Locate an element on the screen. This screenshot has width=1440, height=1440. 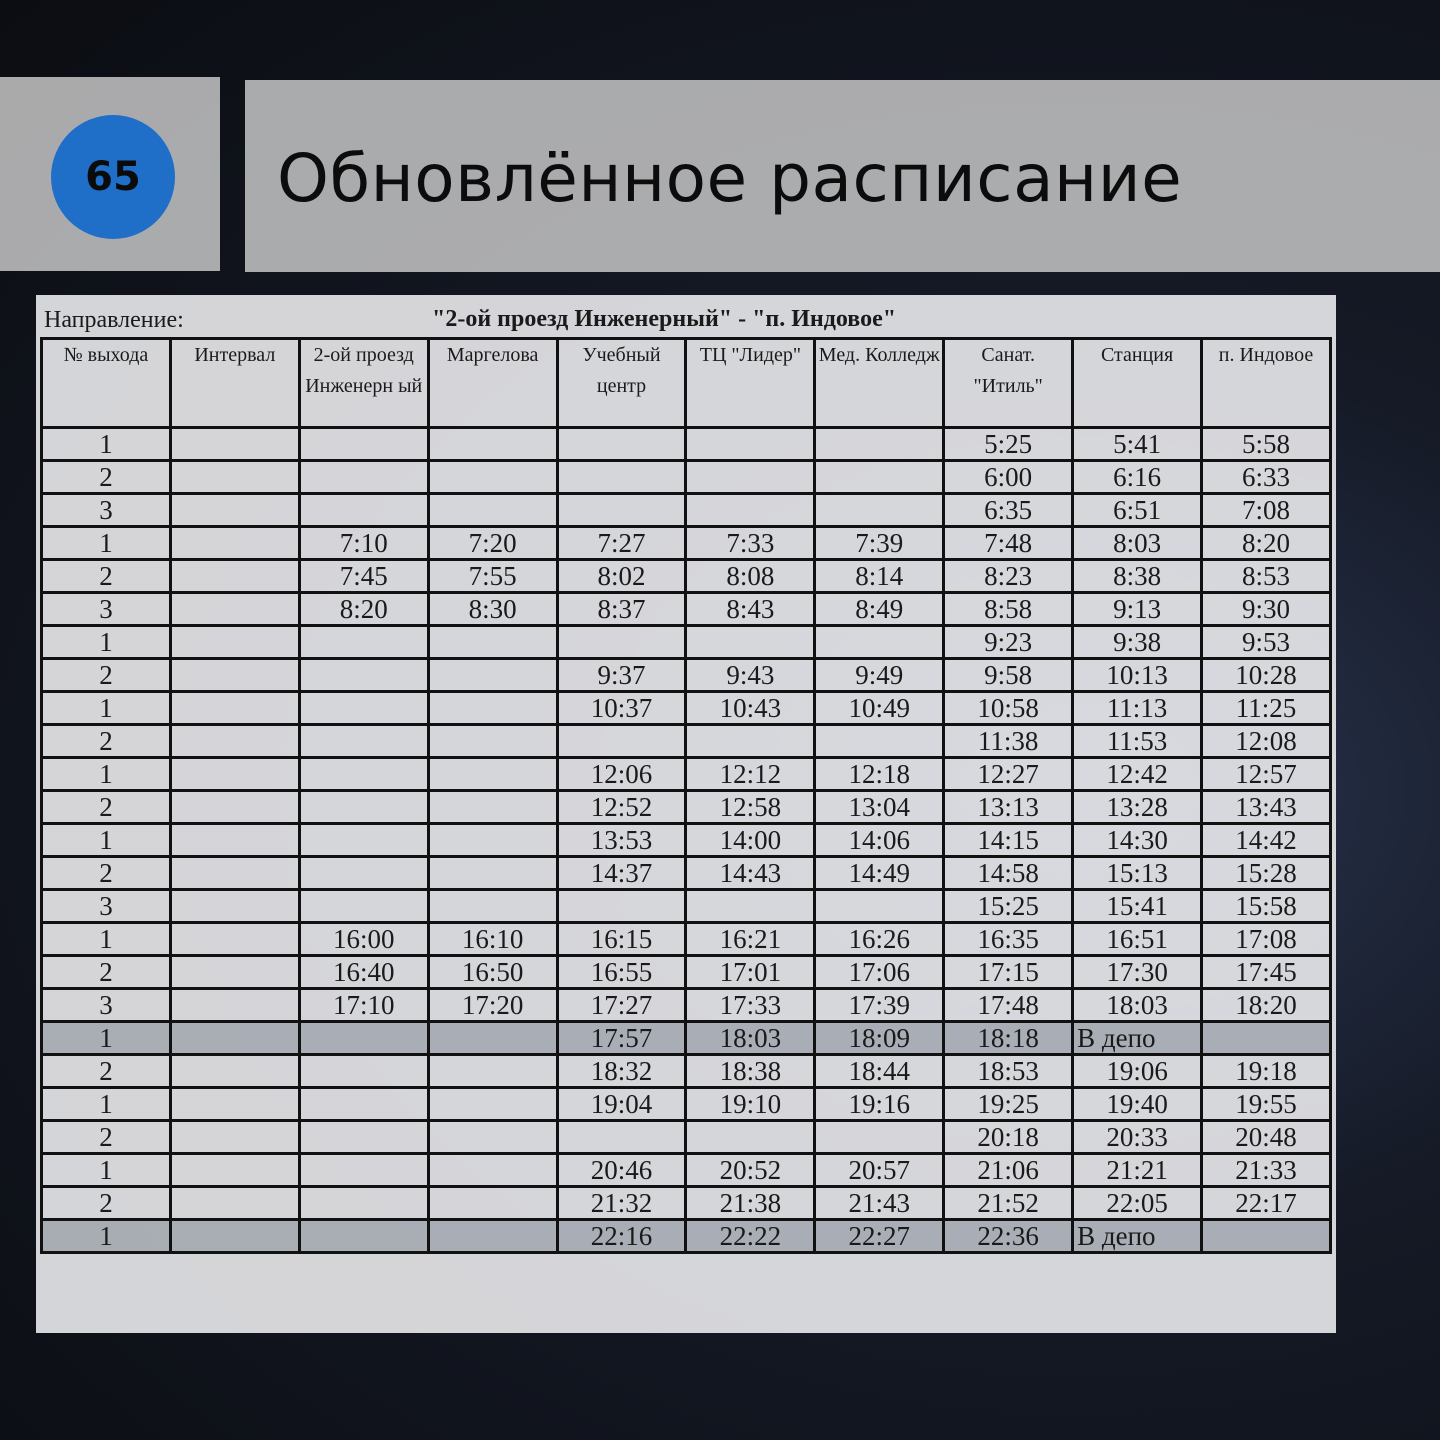
slide-number-badge: 65 is located at coordinates (113, 177).